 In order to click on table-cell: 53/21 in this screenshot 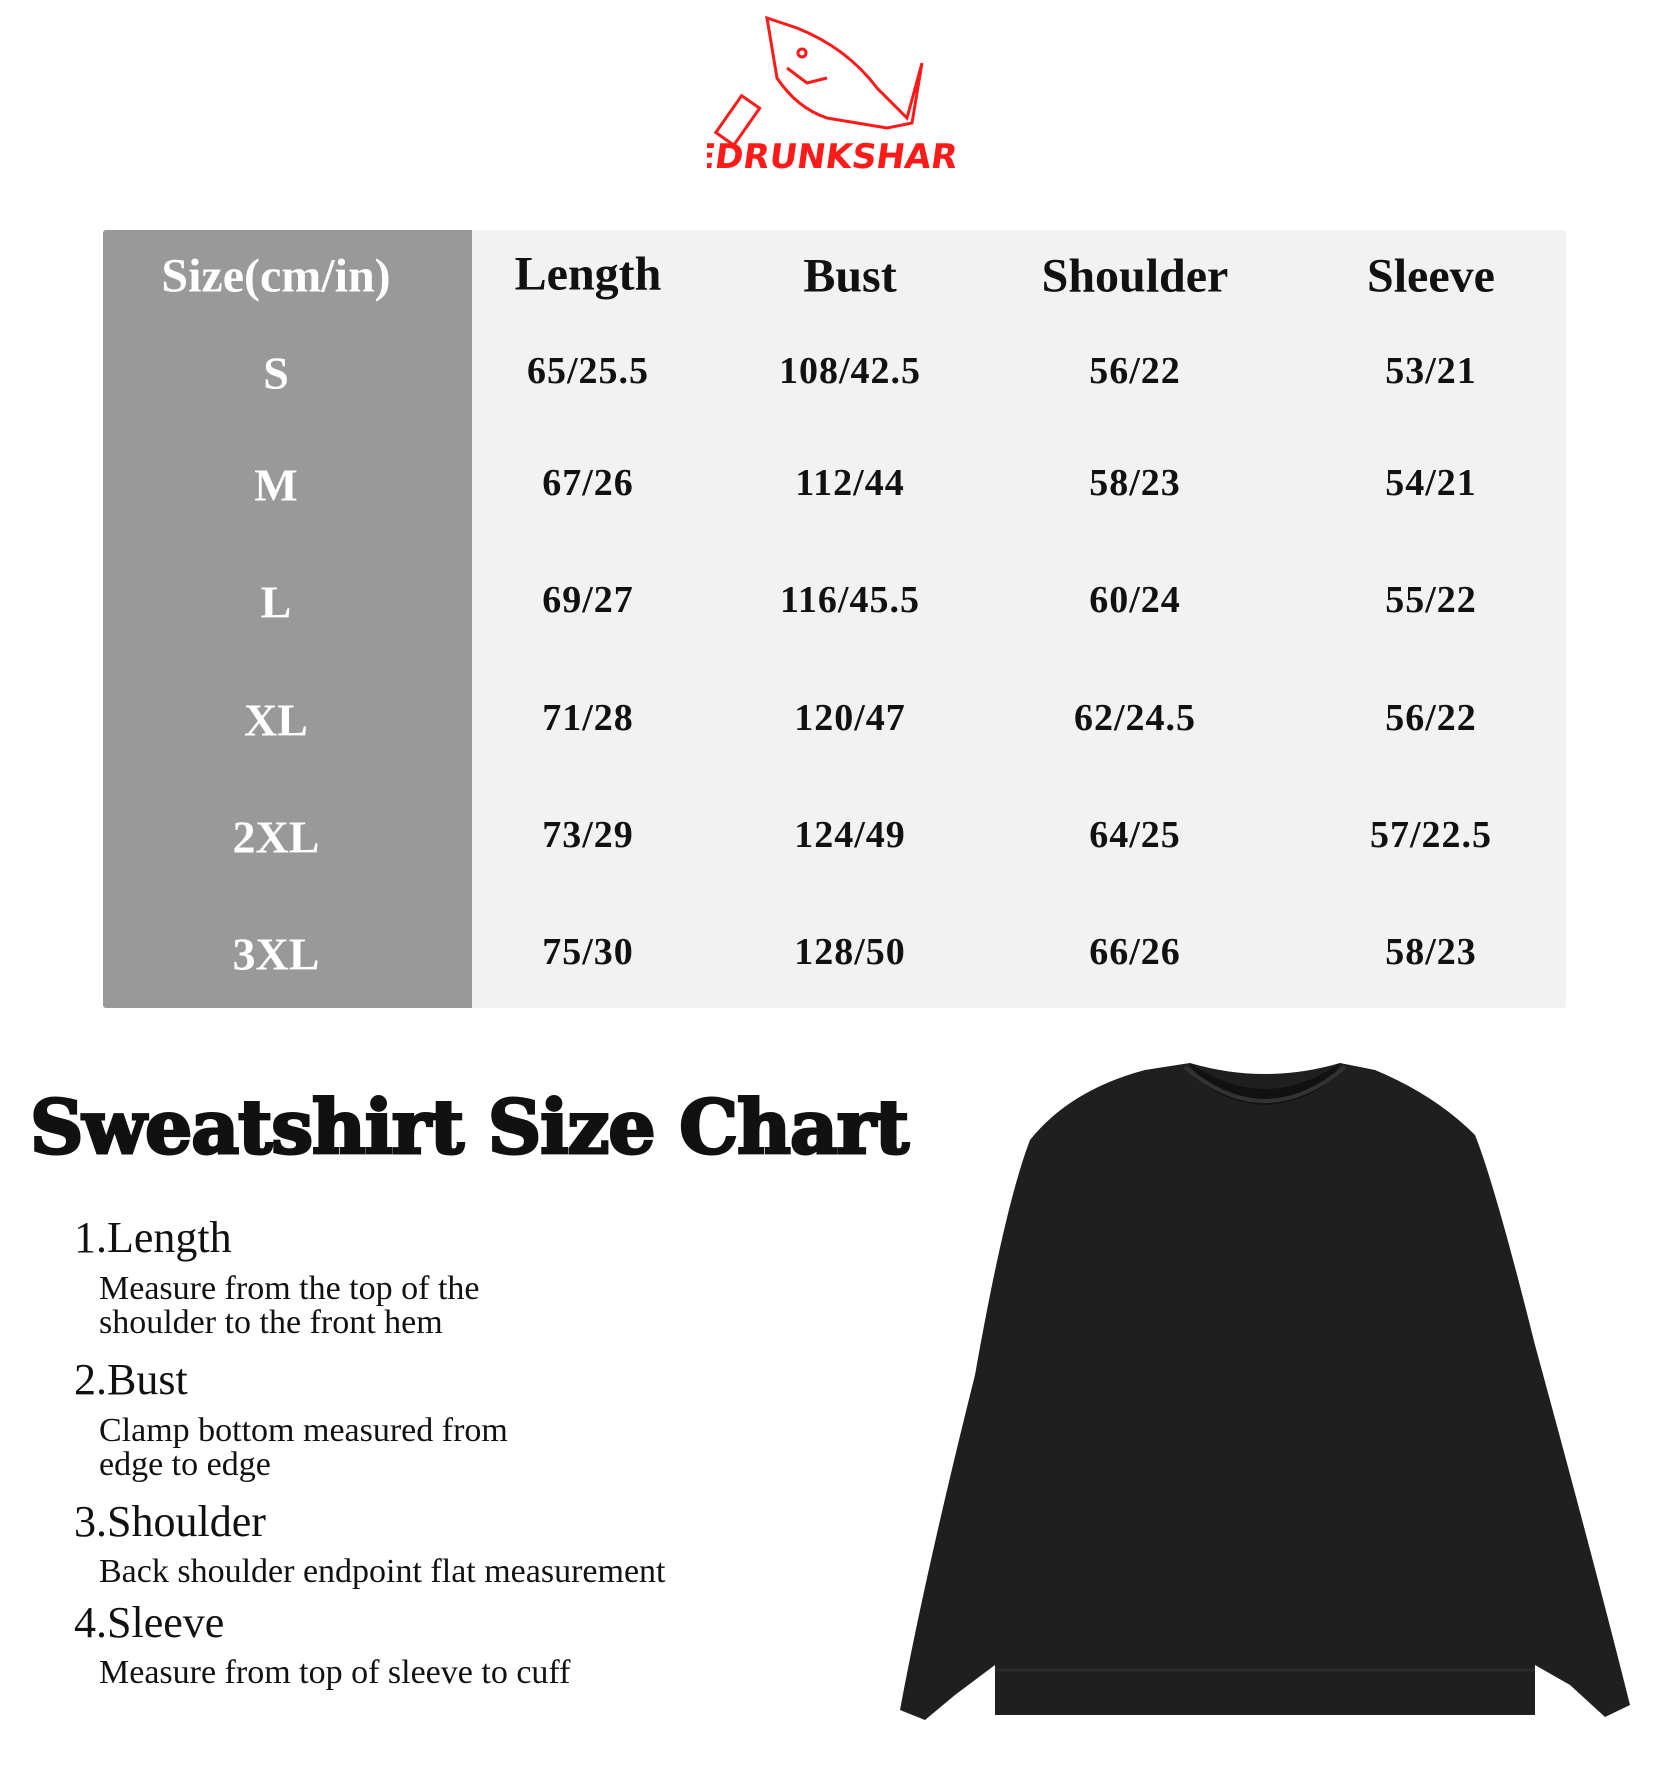, I will do `click(1431, 371)`.